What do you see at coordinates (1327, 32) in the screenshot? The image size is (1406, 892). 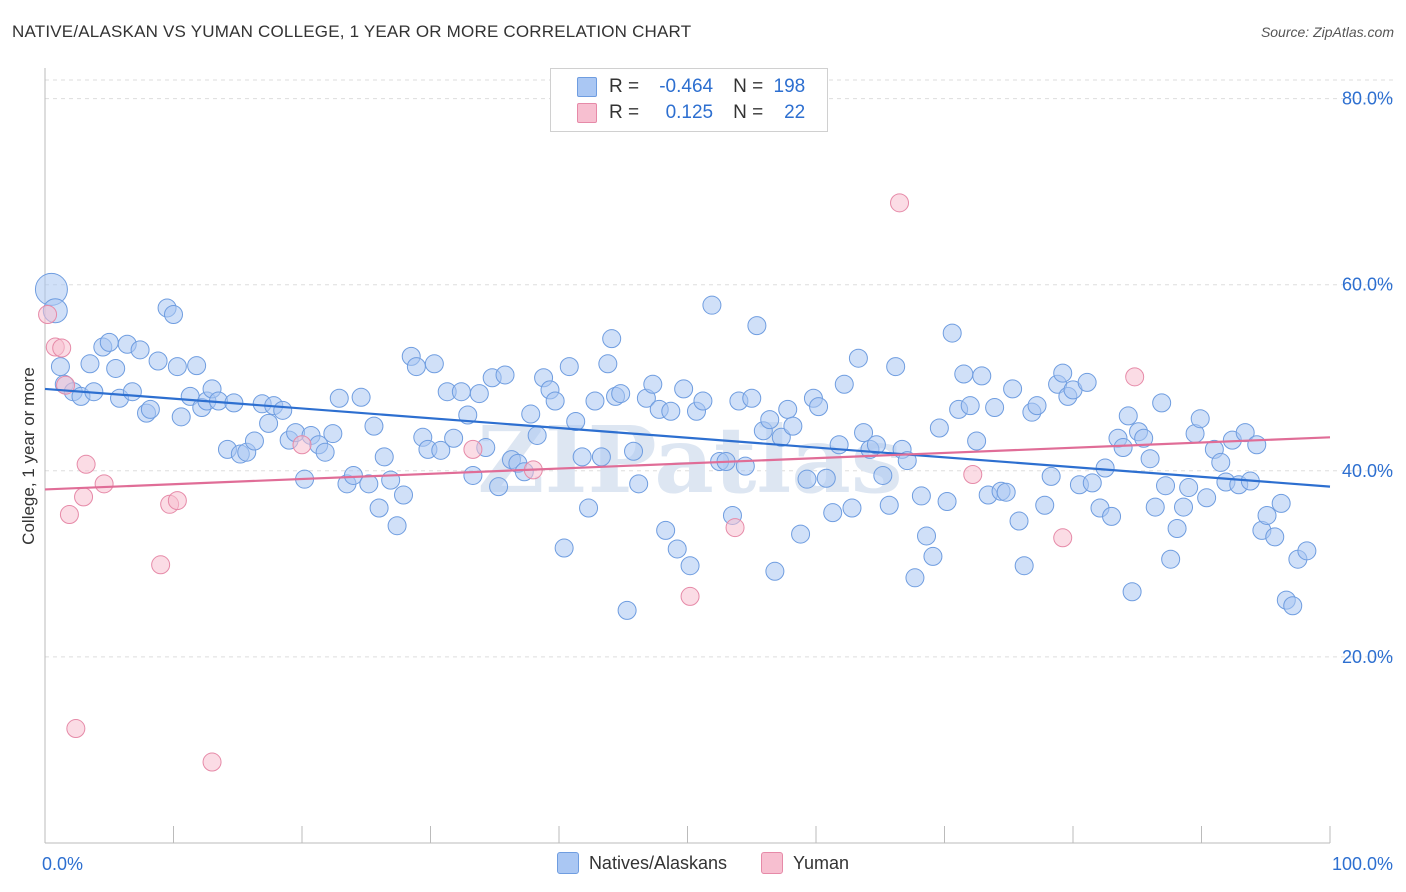 I see `source-label: Source: ZipAtlas.com` at bounding box center [1327, 32].